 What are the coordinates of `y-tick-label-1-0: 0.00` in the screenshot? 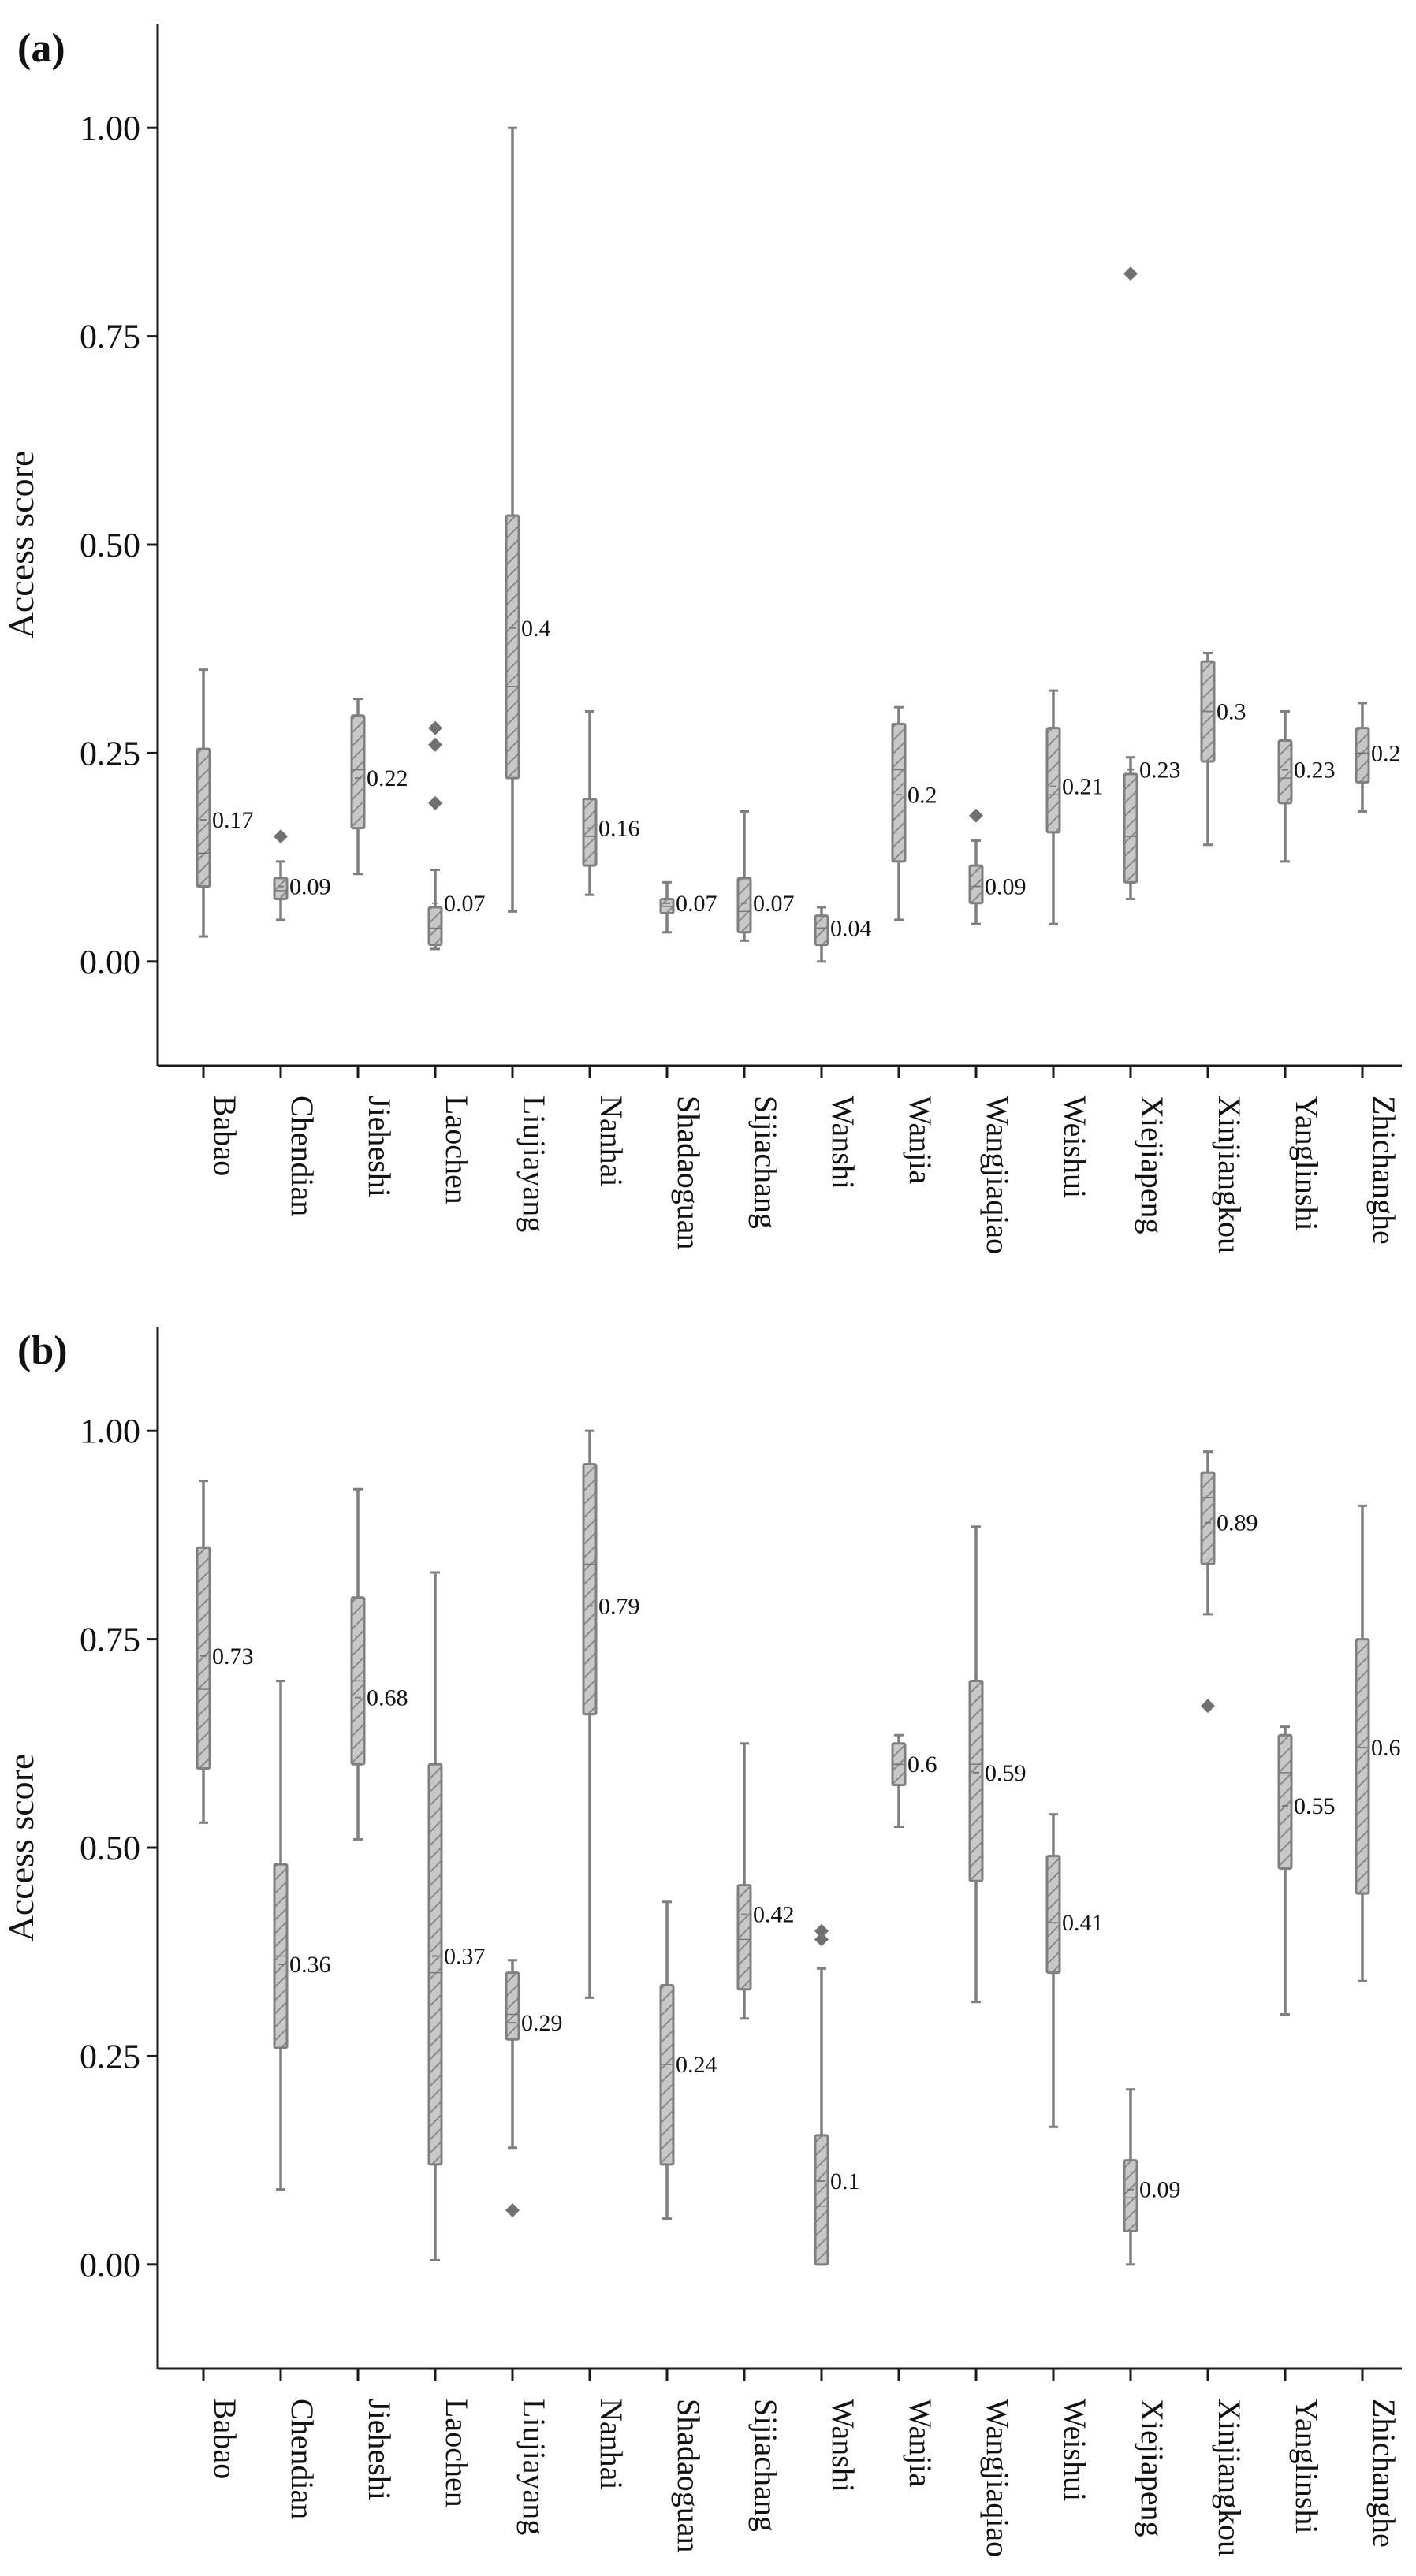 It's located at (110, 2265).